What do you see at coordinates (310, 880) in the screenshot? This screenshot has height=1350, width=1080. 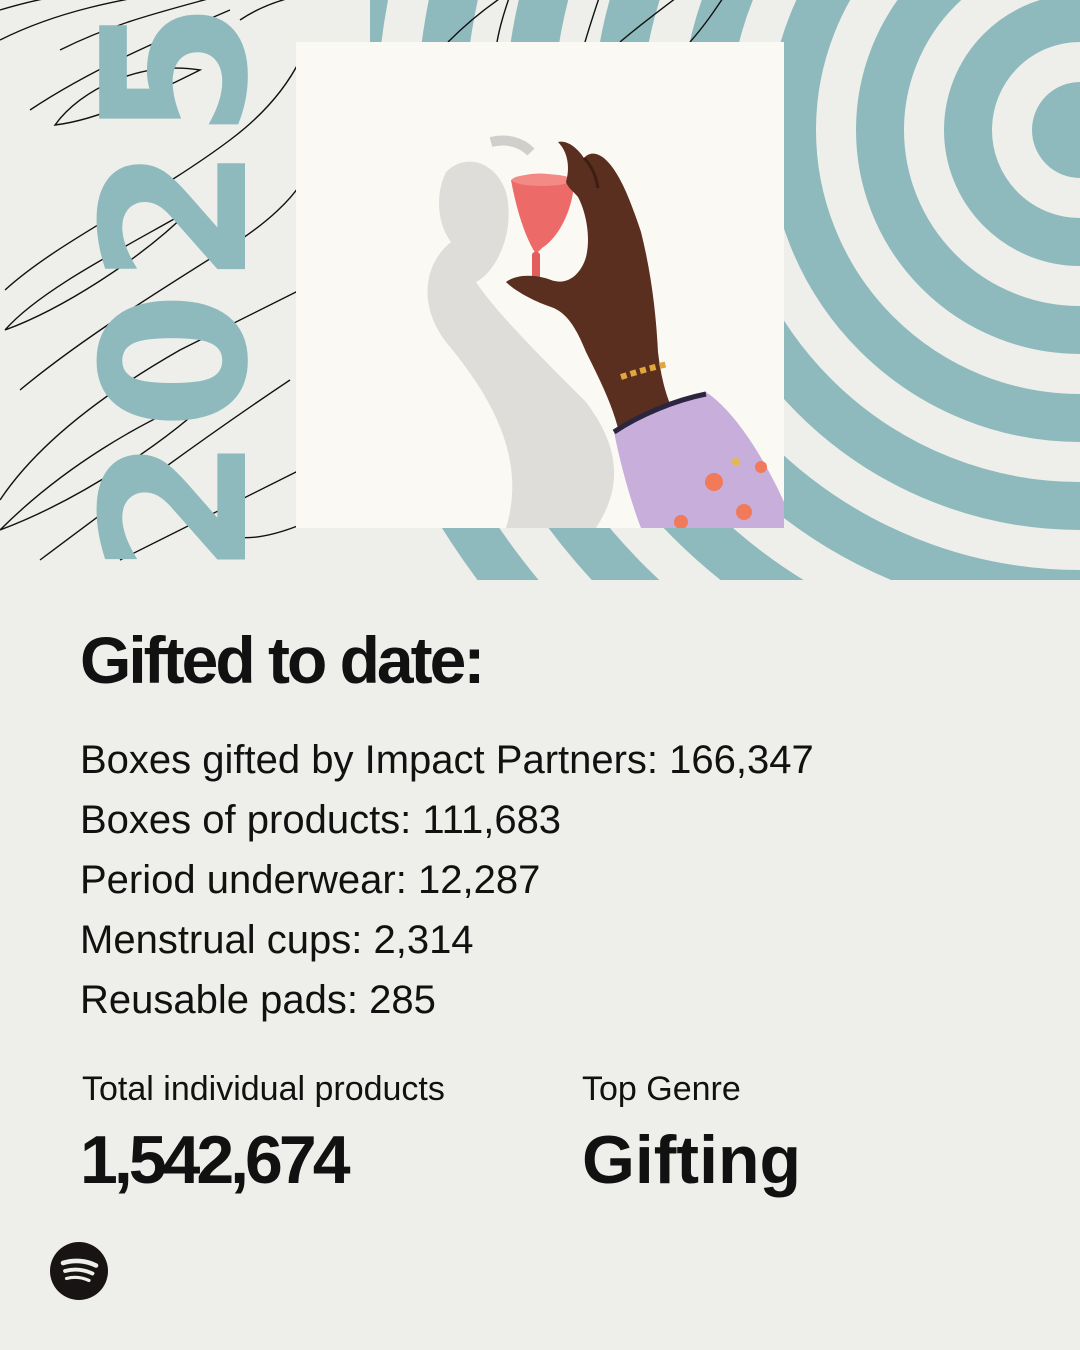 I see `stat-period-underwear: Period underwear: 12,287` at bounding box center [310, 880].